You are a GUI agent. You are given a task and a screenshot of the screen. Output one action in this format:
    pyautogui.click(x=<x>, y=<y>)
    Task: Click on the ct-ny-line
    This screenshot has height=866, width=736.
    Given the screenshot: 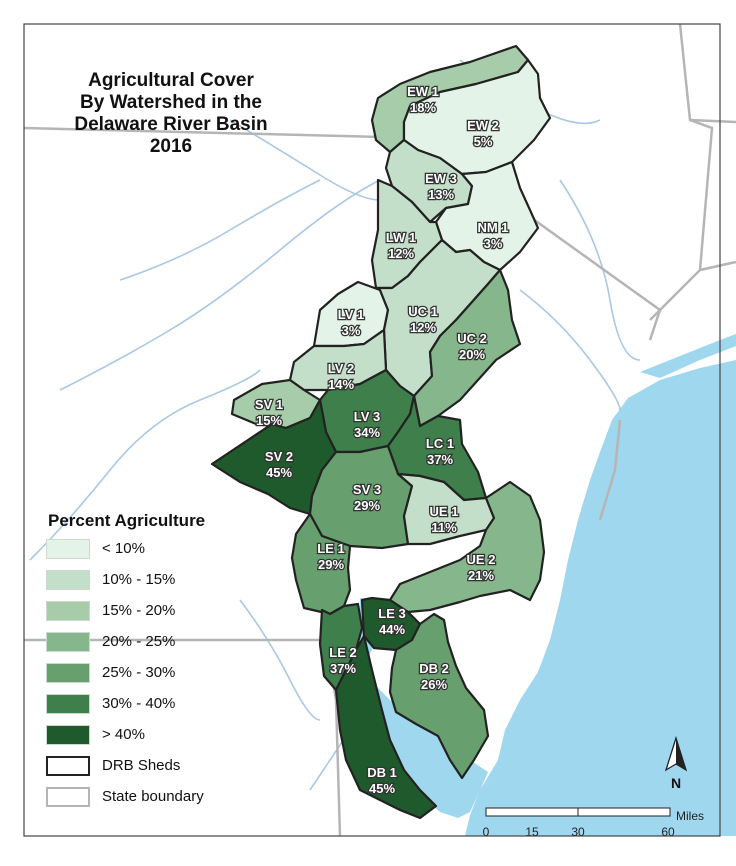 What is the action you would take?
    pyautogui.click(x=717, y=266)
    